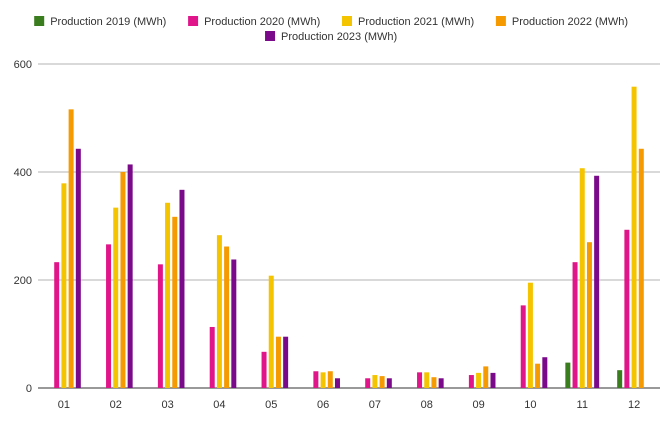 This screenshot has width=670, height=430. What do you see at coordinates (427, 405) in the screenshot?
I see `x-tick-label: 08` at bounding box center [427, 405].